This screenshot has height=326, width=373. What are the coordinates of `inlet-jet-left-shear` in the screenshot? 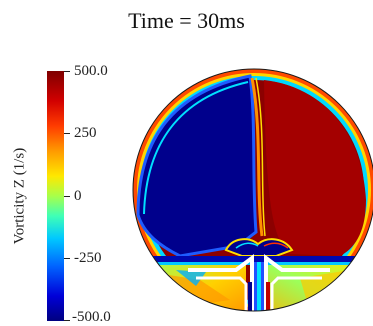 It's located at (250, 296).